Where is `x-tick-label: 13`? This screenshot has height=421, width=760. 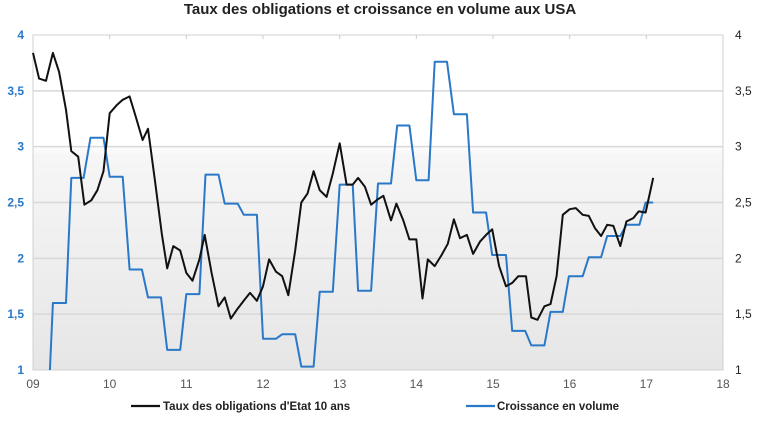
x-tick-label: 13 is located at coordinates (340, 384).